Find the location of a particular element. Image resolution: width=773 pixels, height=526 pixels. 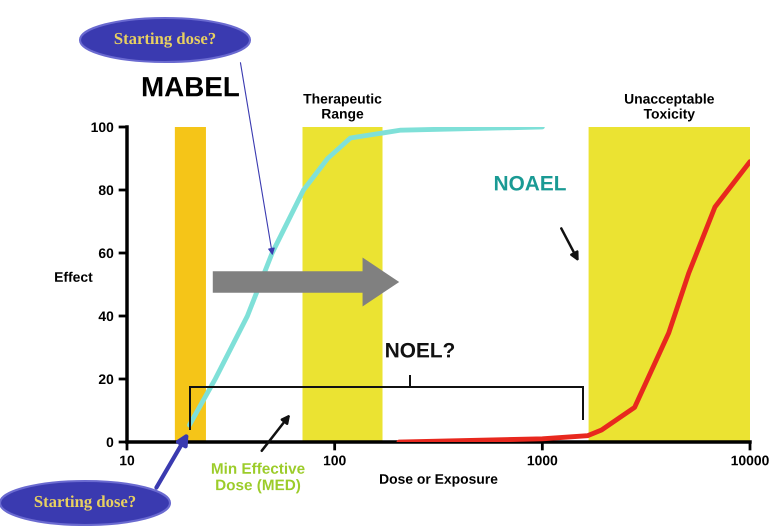

text: Min Effective Dose (MED) is located at coordinates (258, 478).